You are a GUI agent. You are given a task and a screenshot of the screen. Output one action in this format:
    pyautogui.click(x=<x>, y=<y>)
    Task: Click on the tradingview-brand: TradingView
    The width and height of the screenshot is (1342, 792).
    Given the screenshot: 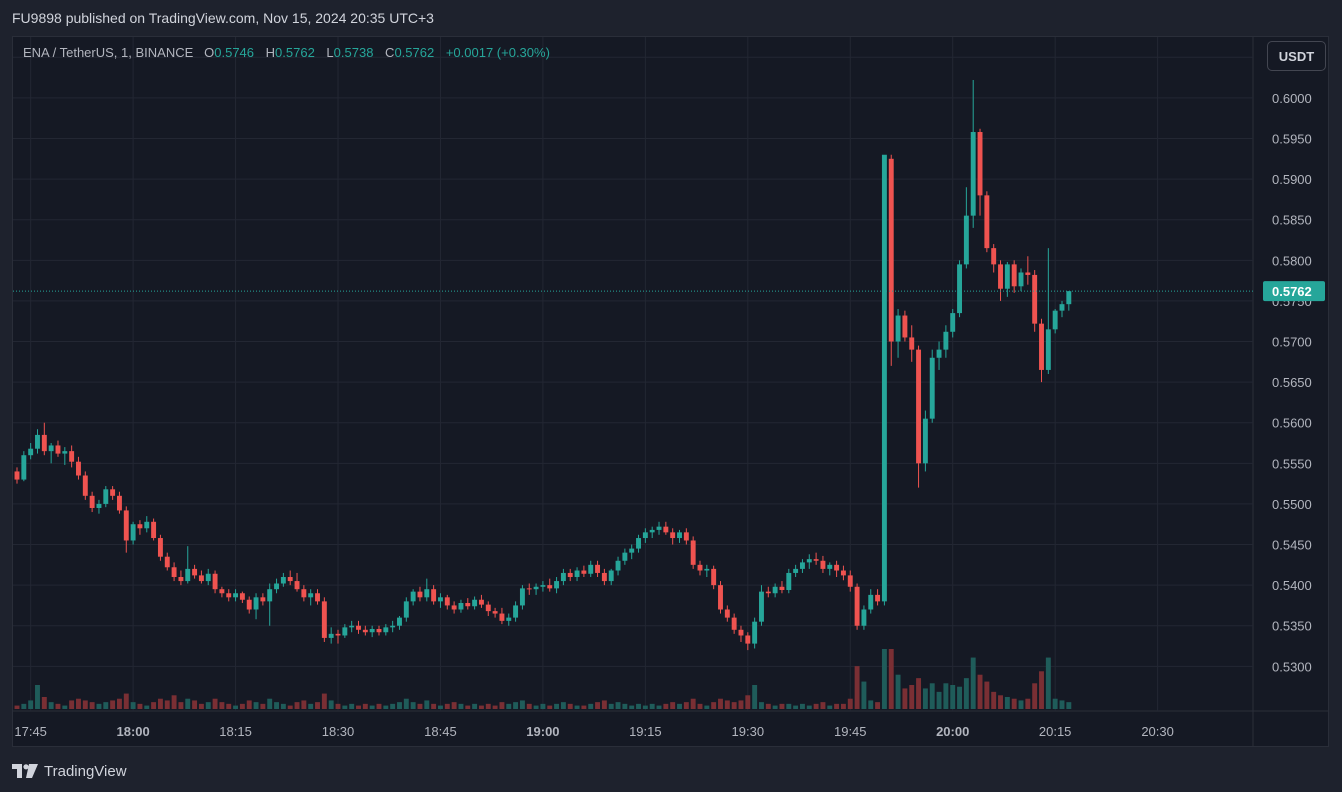 What is the action you would take?
    pyautogui.click(x=85, y=771)
    